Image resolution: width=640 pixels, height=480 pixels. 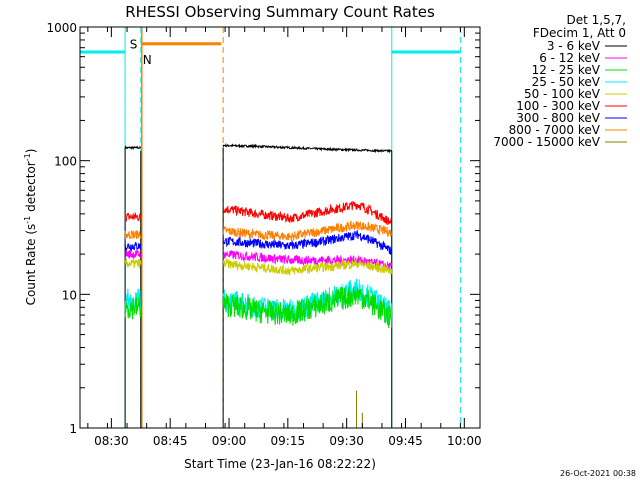 I want to click on y-label-sup2: -1, so click(x=27, y=157).